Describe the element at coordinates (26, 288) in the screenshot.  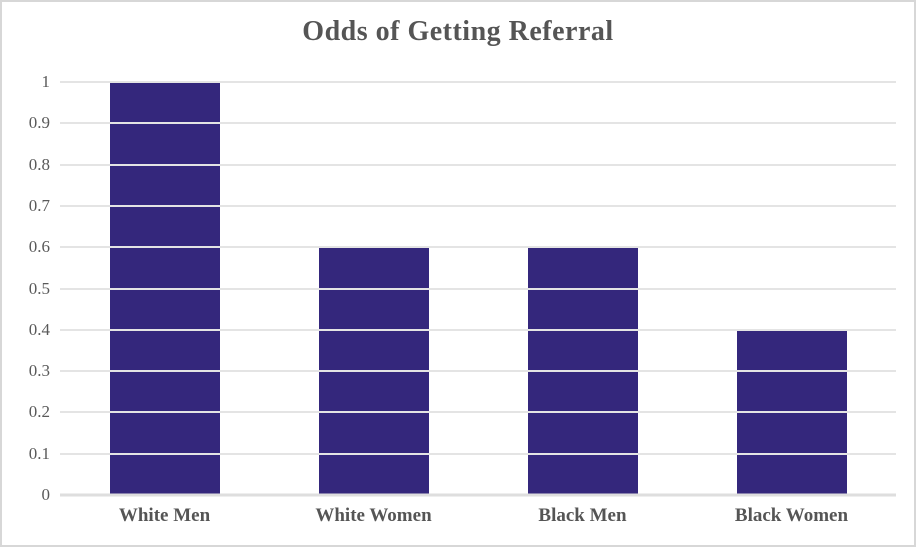
I see `y-axis: 0 0.1 0.2 0.3 0.4 0.5 0.6 0.7 0.8 0.9 1` at that location.